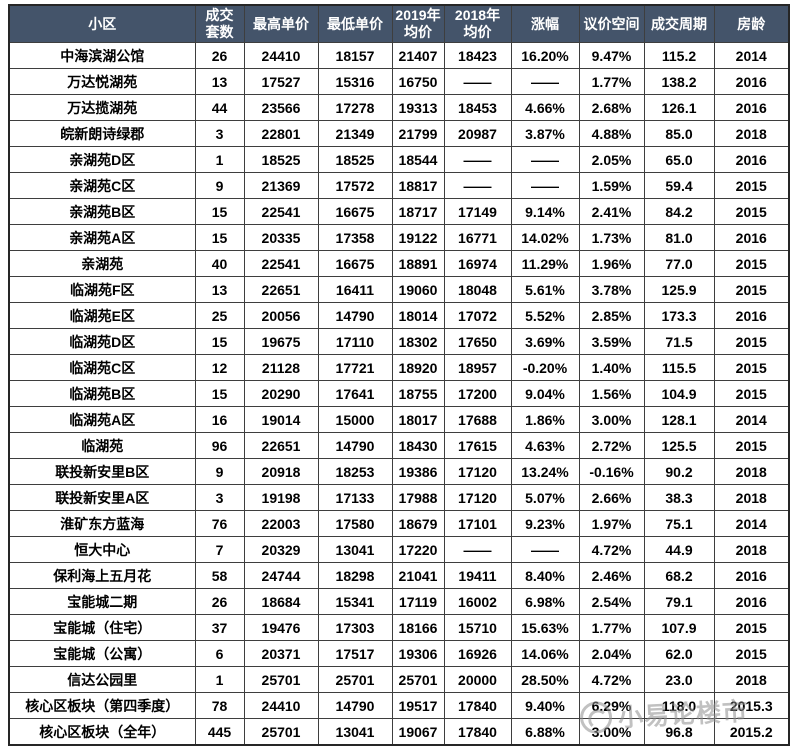 The height and width of the screenshot is (749, 790). Describe the element at coordinates (102, 732) in the screenshot. I see `table-cell: 核心区板块（全年）` at that location.